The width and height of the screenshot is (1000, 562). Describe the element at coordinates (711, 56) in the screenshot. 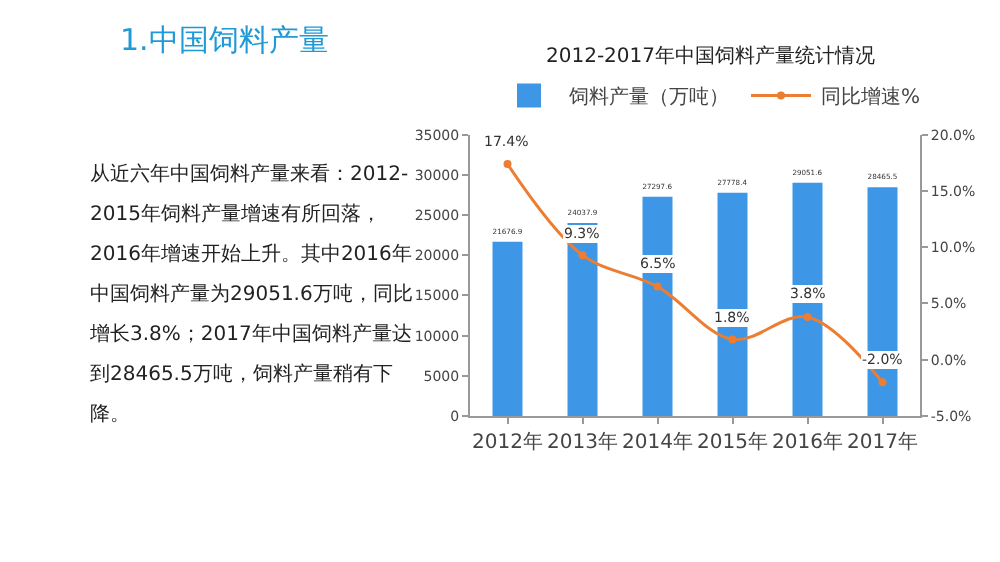

I see `chart-subtitle: 2012-2017年中国饲料产量统计情况` at that location.